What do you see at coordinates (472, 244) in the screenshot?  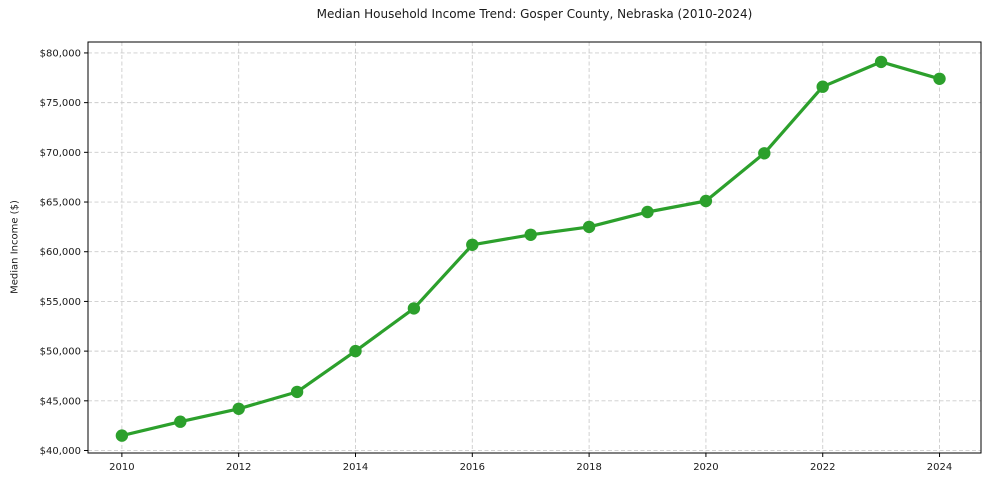 I see `data-point-2016` at bounding box center [472, 244].